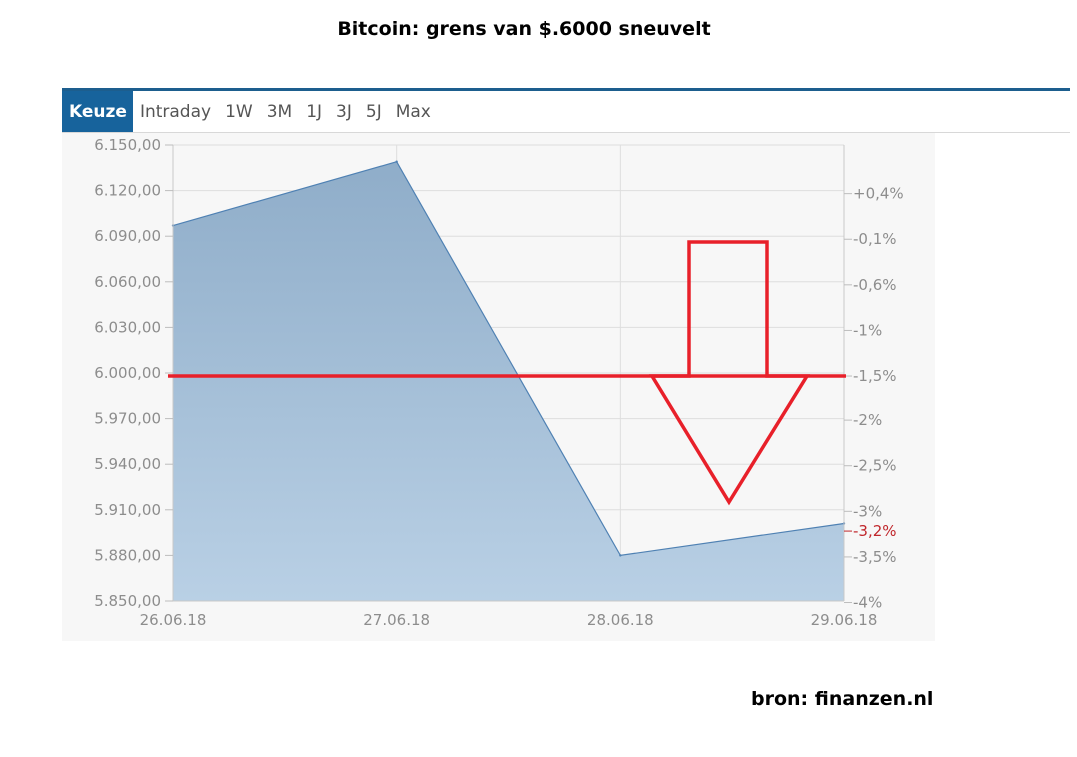 The image size is (1077, 757). I want to click on tab-max: Max, so click(413, 111).